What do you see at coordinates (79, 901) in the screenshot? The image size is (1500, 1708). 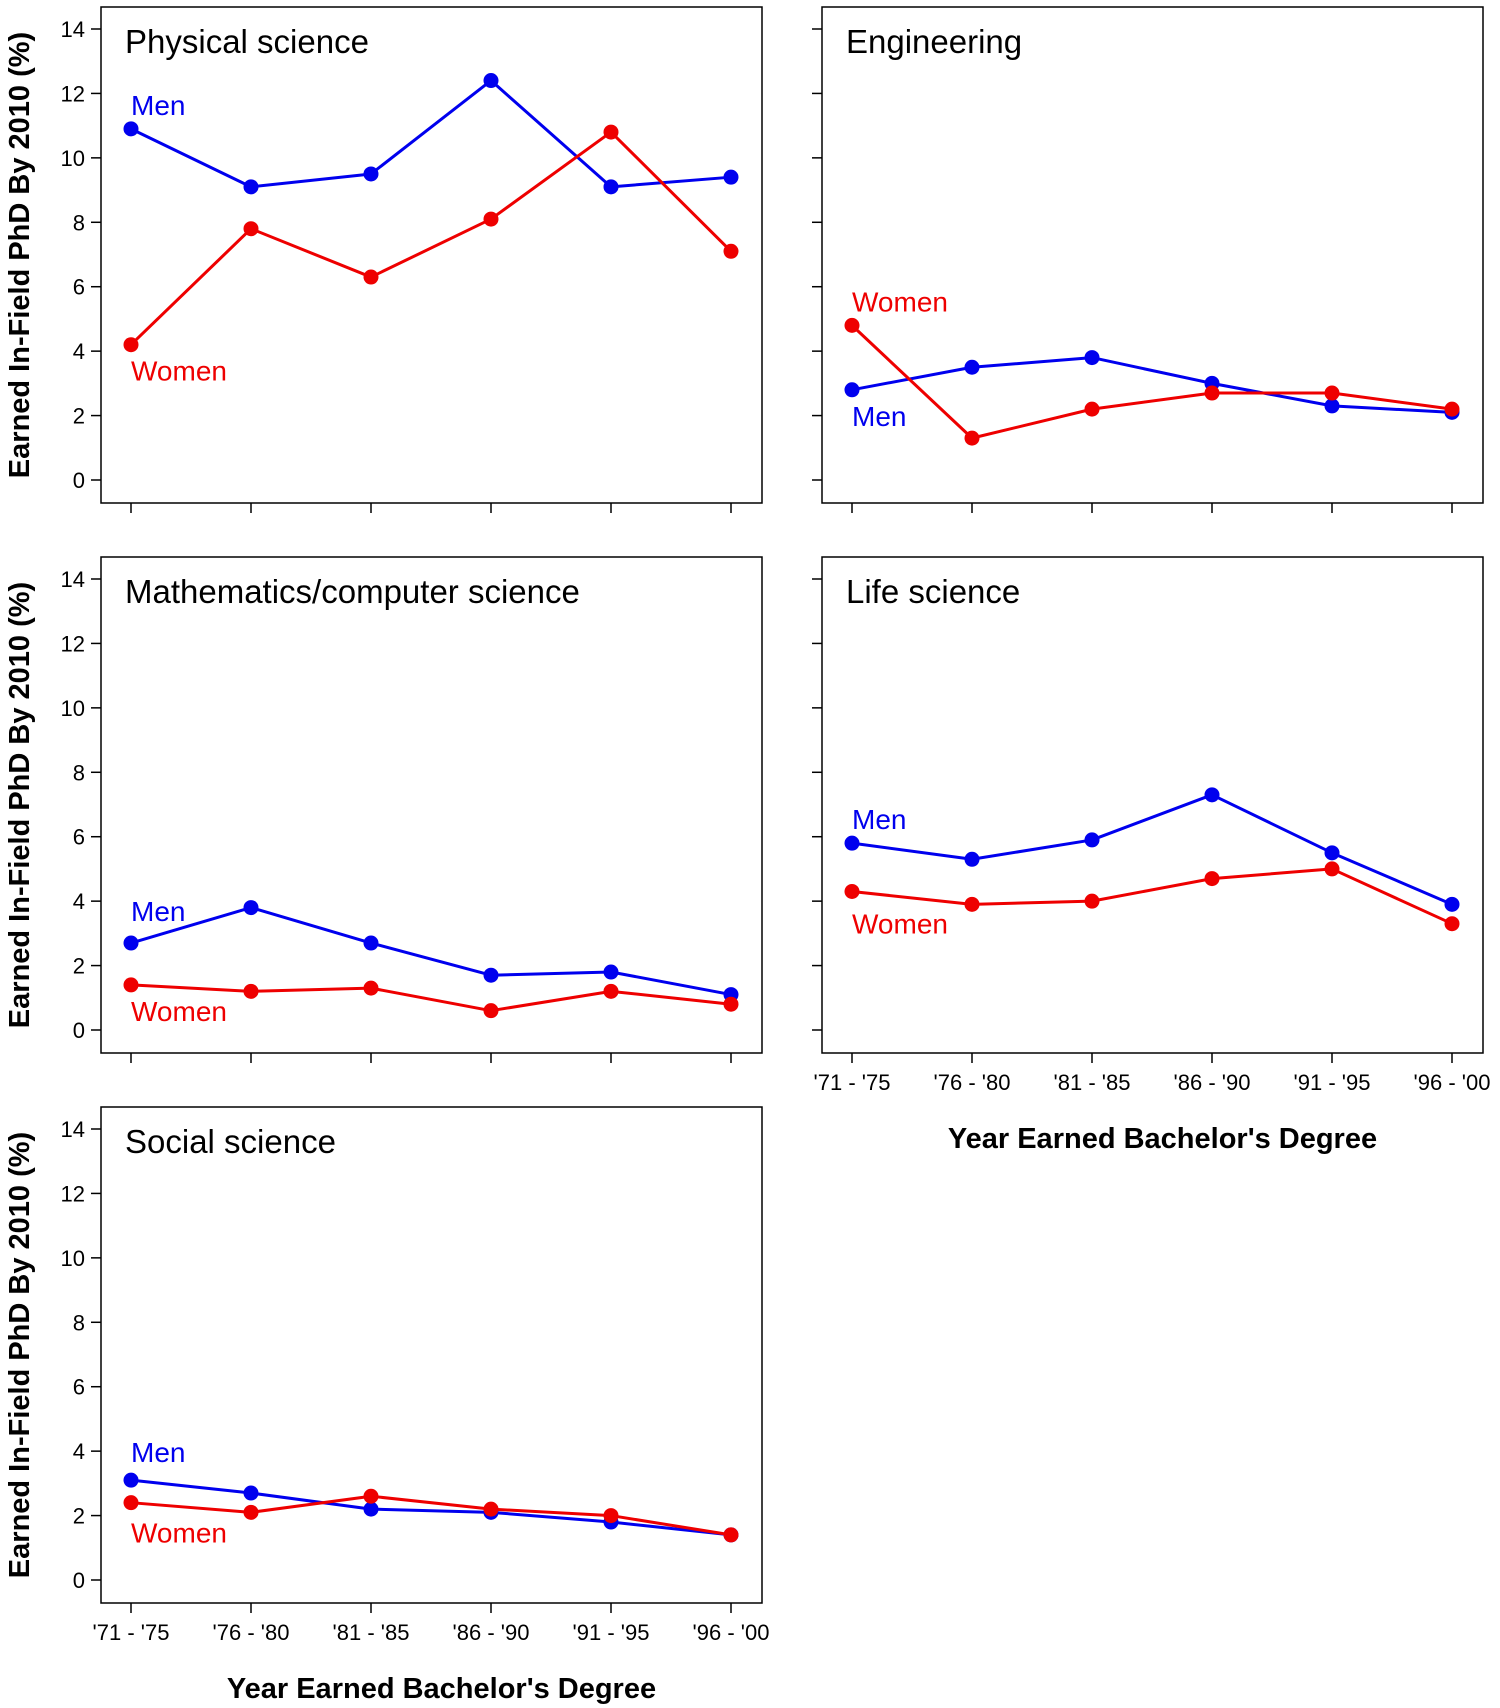 I see `y-tick-label: 4` at bounding box center [79, 901].